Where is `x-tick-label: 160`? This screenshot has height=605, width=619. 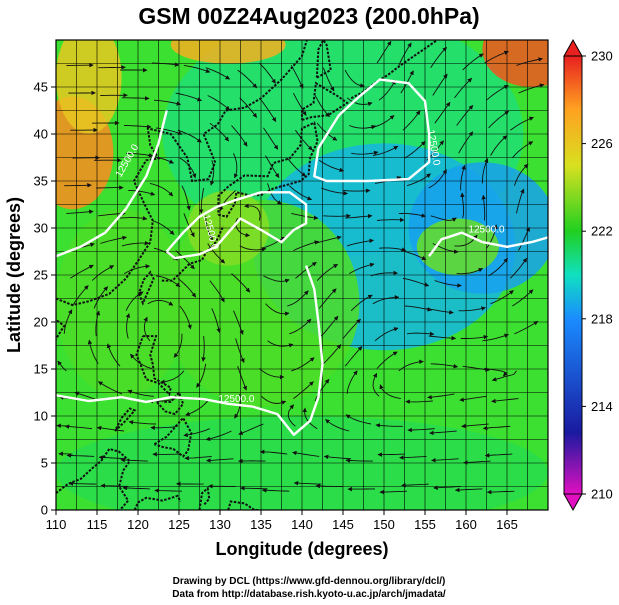
x-tick-label: 160 is located at coordinates (466, 524).